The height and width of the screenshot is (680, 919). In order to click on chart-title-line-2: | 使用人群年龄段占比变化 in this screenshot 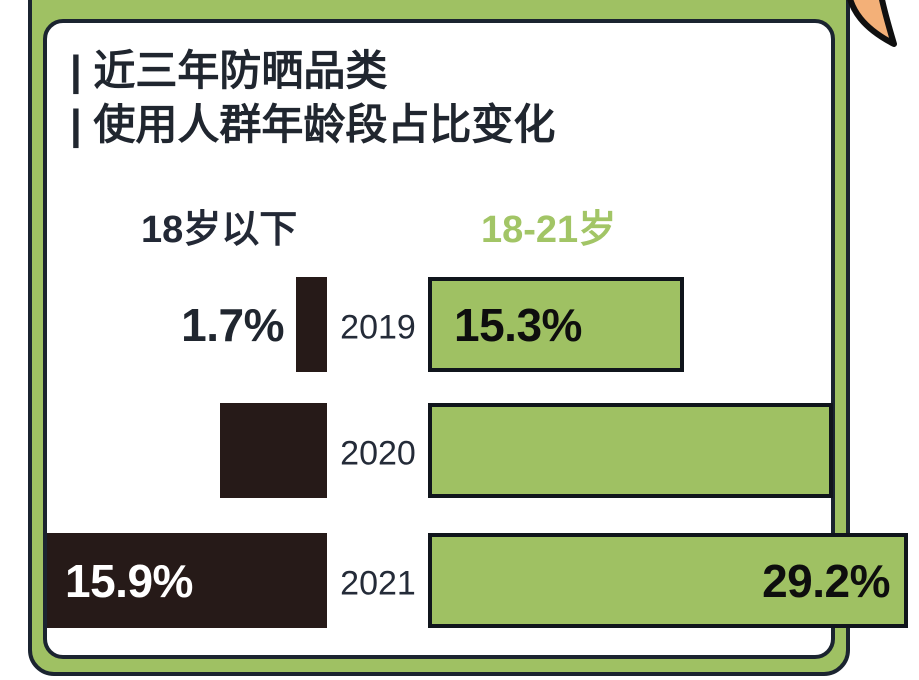, I will do `click(313, 124)`.